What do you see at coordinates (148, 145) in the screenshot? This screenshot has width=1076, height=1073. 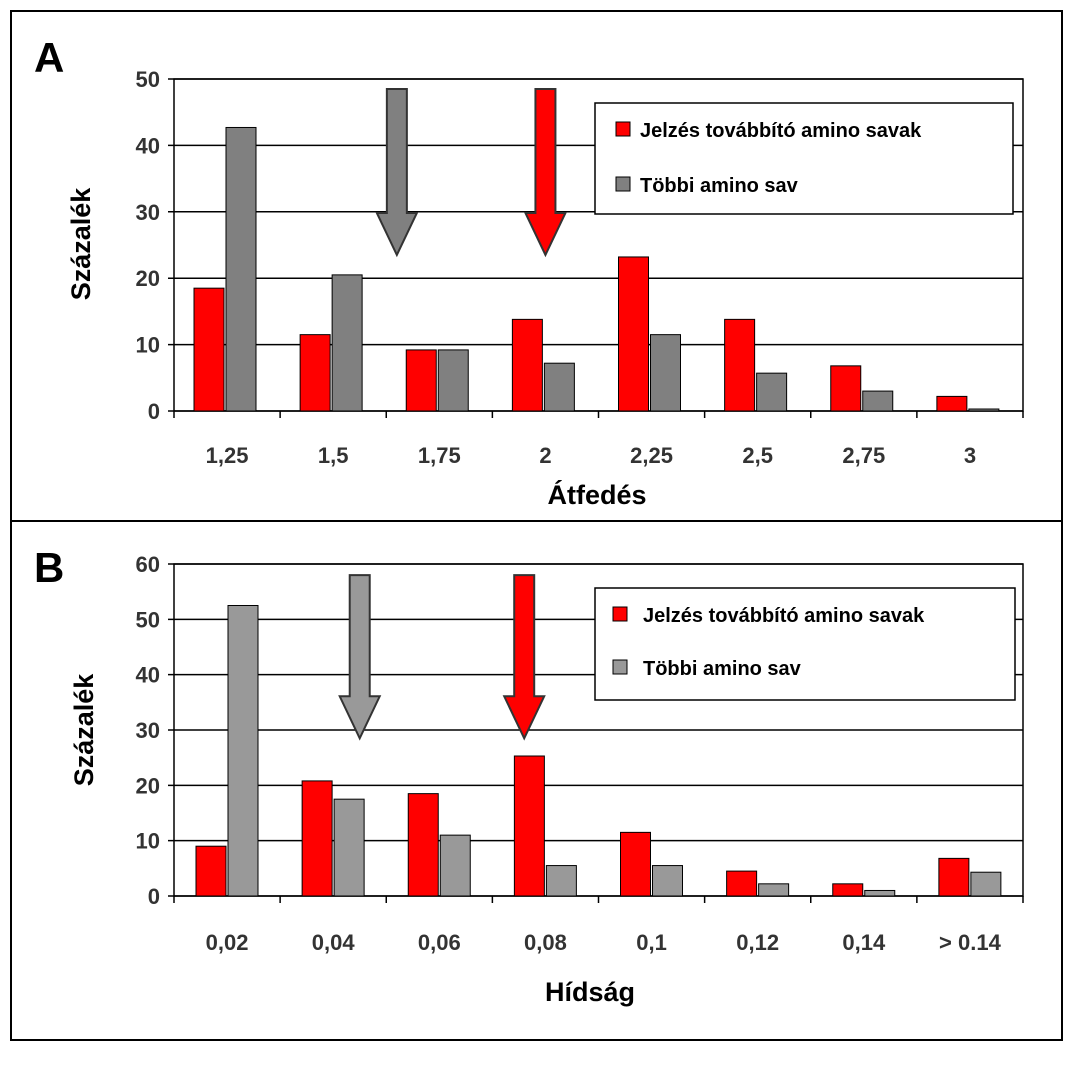 I see `panel-a-y-tick-label: 40` at bounding box center [148, 145].